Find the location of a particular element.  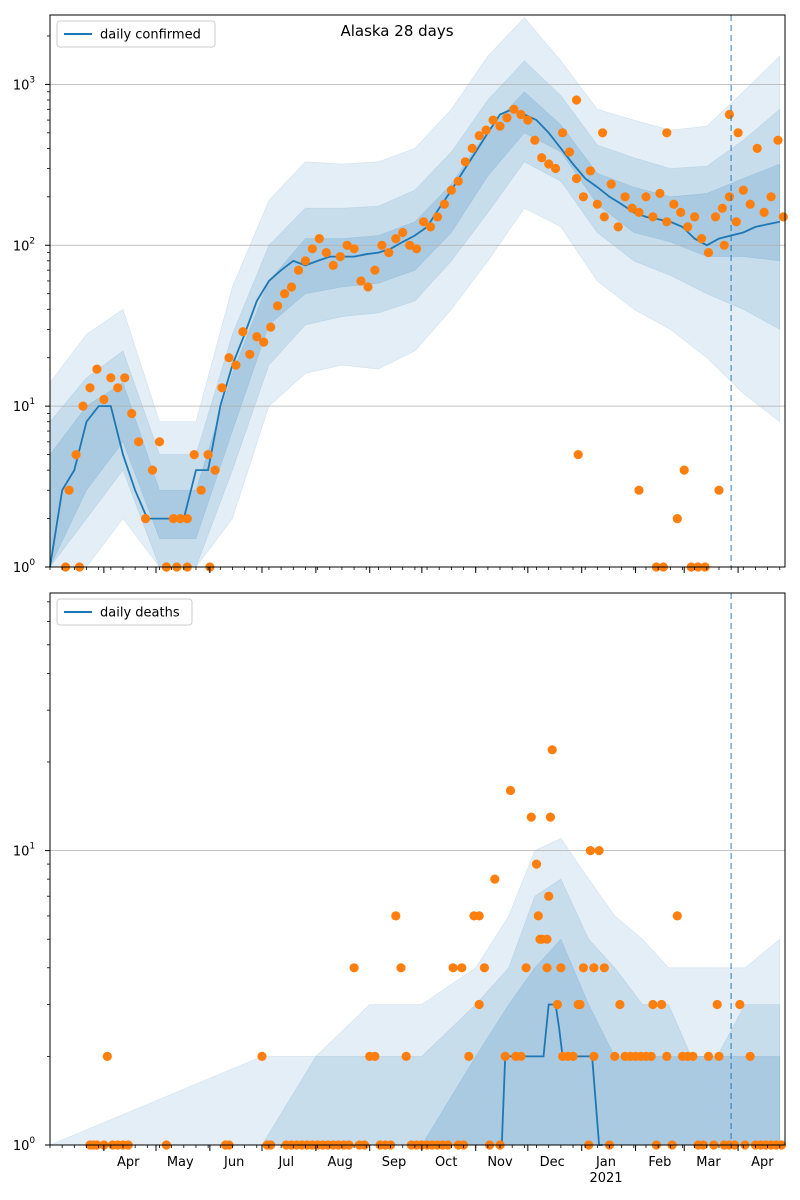

x-axis-month-labels: Apr May Jun Jul Aug Sep Oct Nov Dec Jan Feb Mar Apr is located at coordinates (445, 1162).